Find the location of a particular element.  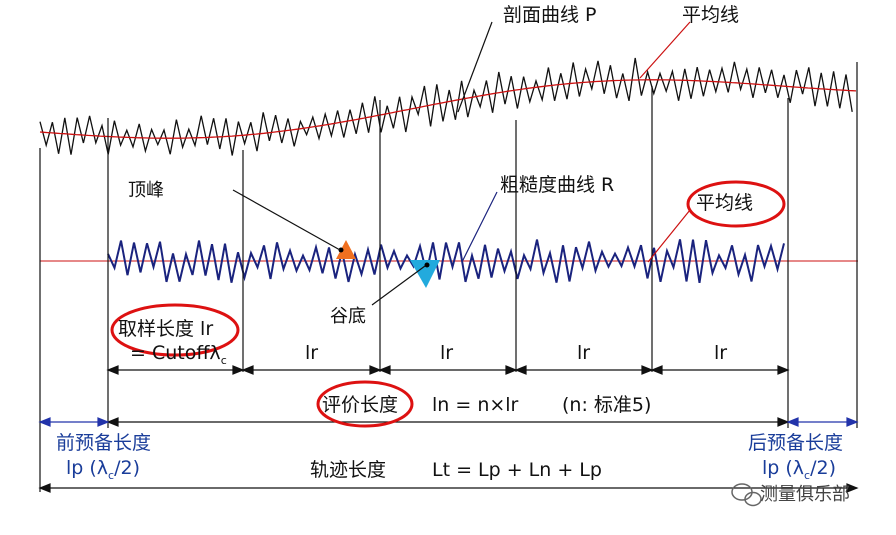

mean-line-top-label: 平均线 is located at coordinates (711, 15).